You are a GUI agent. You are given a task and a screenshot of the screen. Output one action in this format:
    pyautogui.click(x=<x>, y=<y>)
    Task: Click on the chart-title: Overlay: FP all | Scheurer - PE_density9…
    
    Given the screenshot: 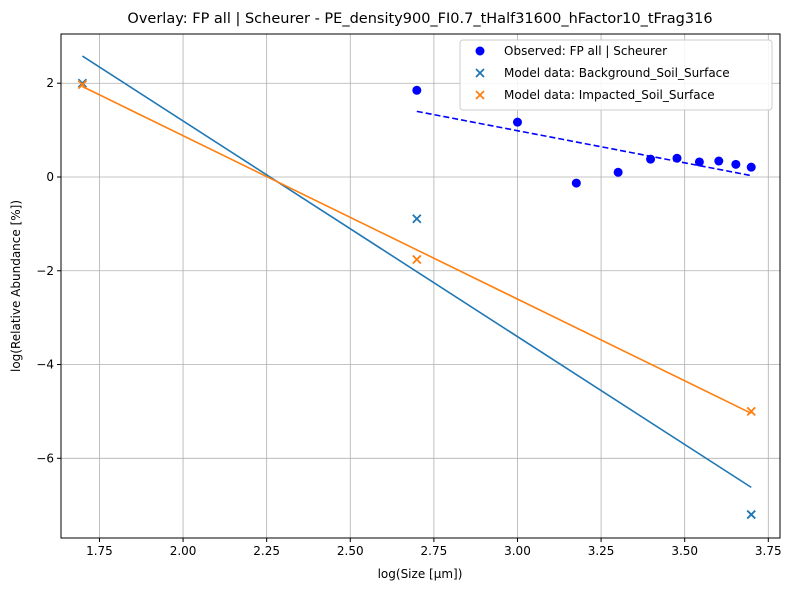 What is the action you would take?
    pyautogui.click(x=419, y=19)
    